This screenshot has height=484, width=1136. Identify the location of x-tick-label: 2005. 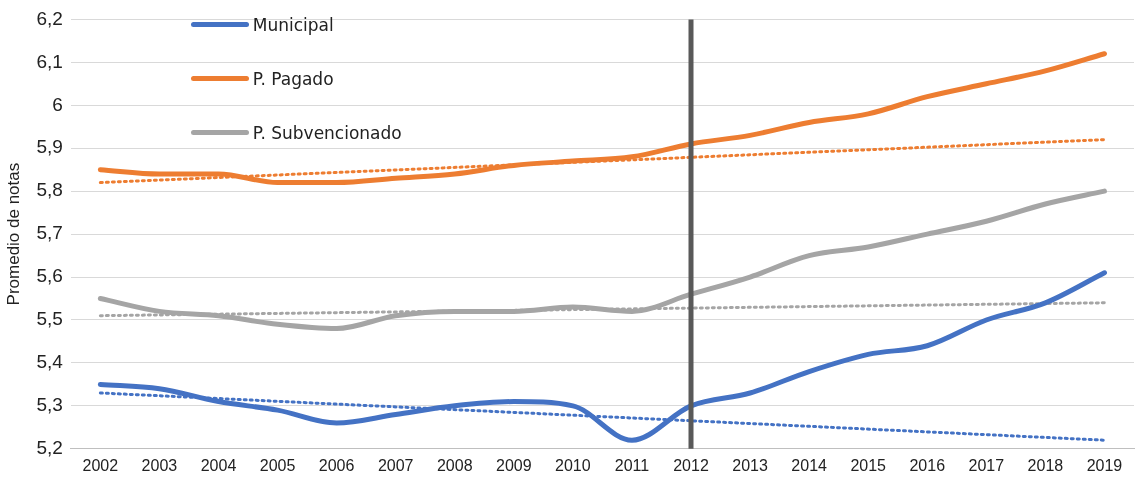
(277, 465).